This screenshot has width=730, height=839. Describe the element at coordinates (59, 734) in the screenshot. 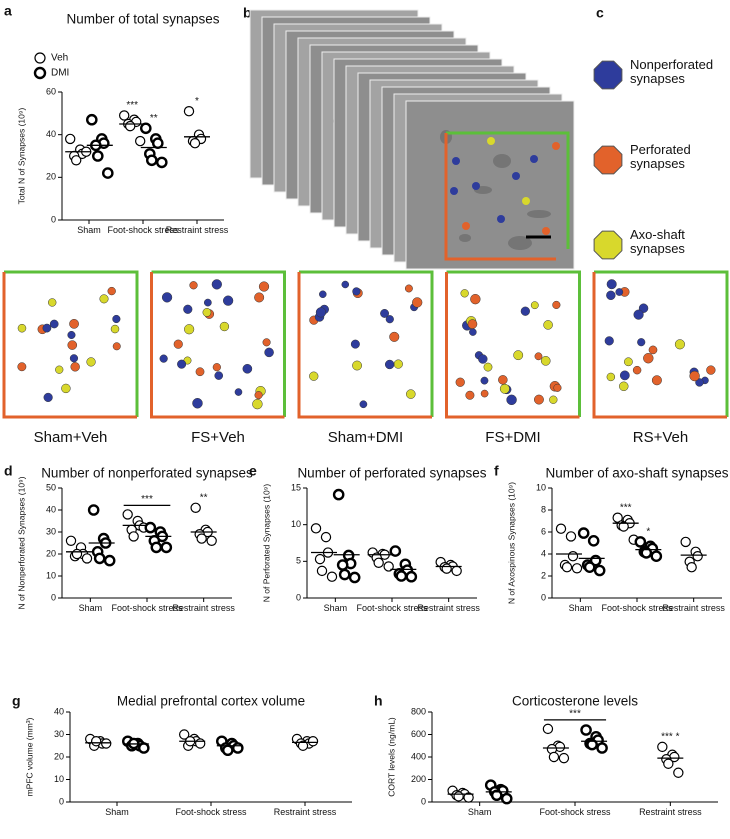

I see `y-tick-label: 30` at that location.